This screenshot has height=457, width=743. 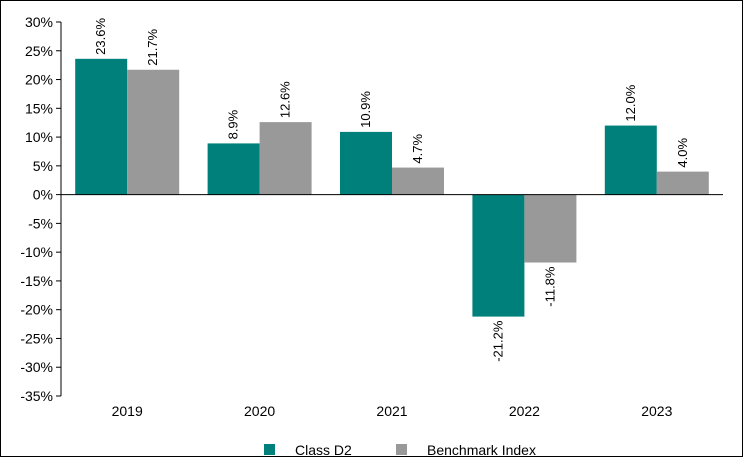 What do you see at coordinates (36, 310) in the screenshot?
I see `y-tick-label: -20%` at bounding box center [36, 310].